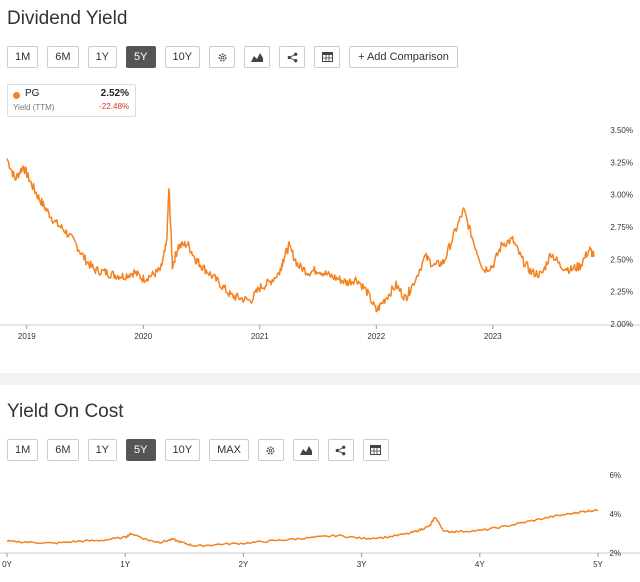 This screenshot has width=640, height=582. I want to click on range-6m-button: 6M, so click(63, 57).